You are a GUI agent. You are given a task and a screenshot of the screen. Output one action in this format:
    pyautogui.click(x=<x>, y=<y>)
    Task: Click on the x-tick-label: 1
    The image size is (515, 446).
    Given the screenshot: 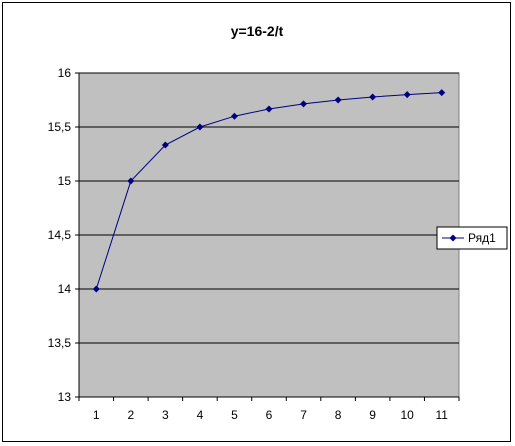 What is the action you would take?
    pyautogui.click(x=96, y=415)
    